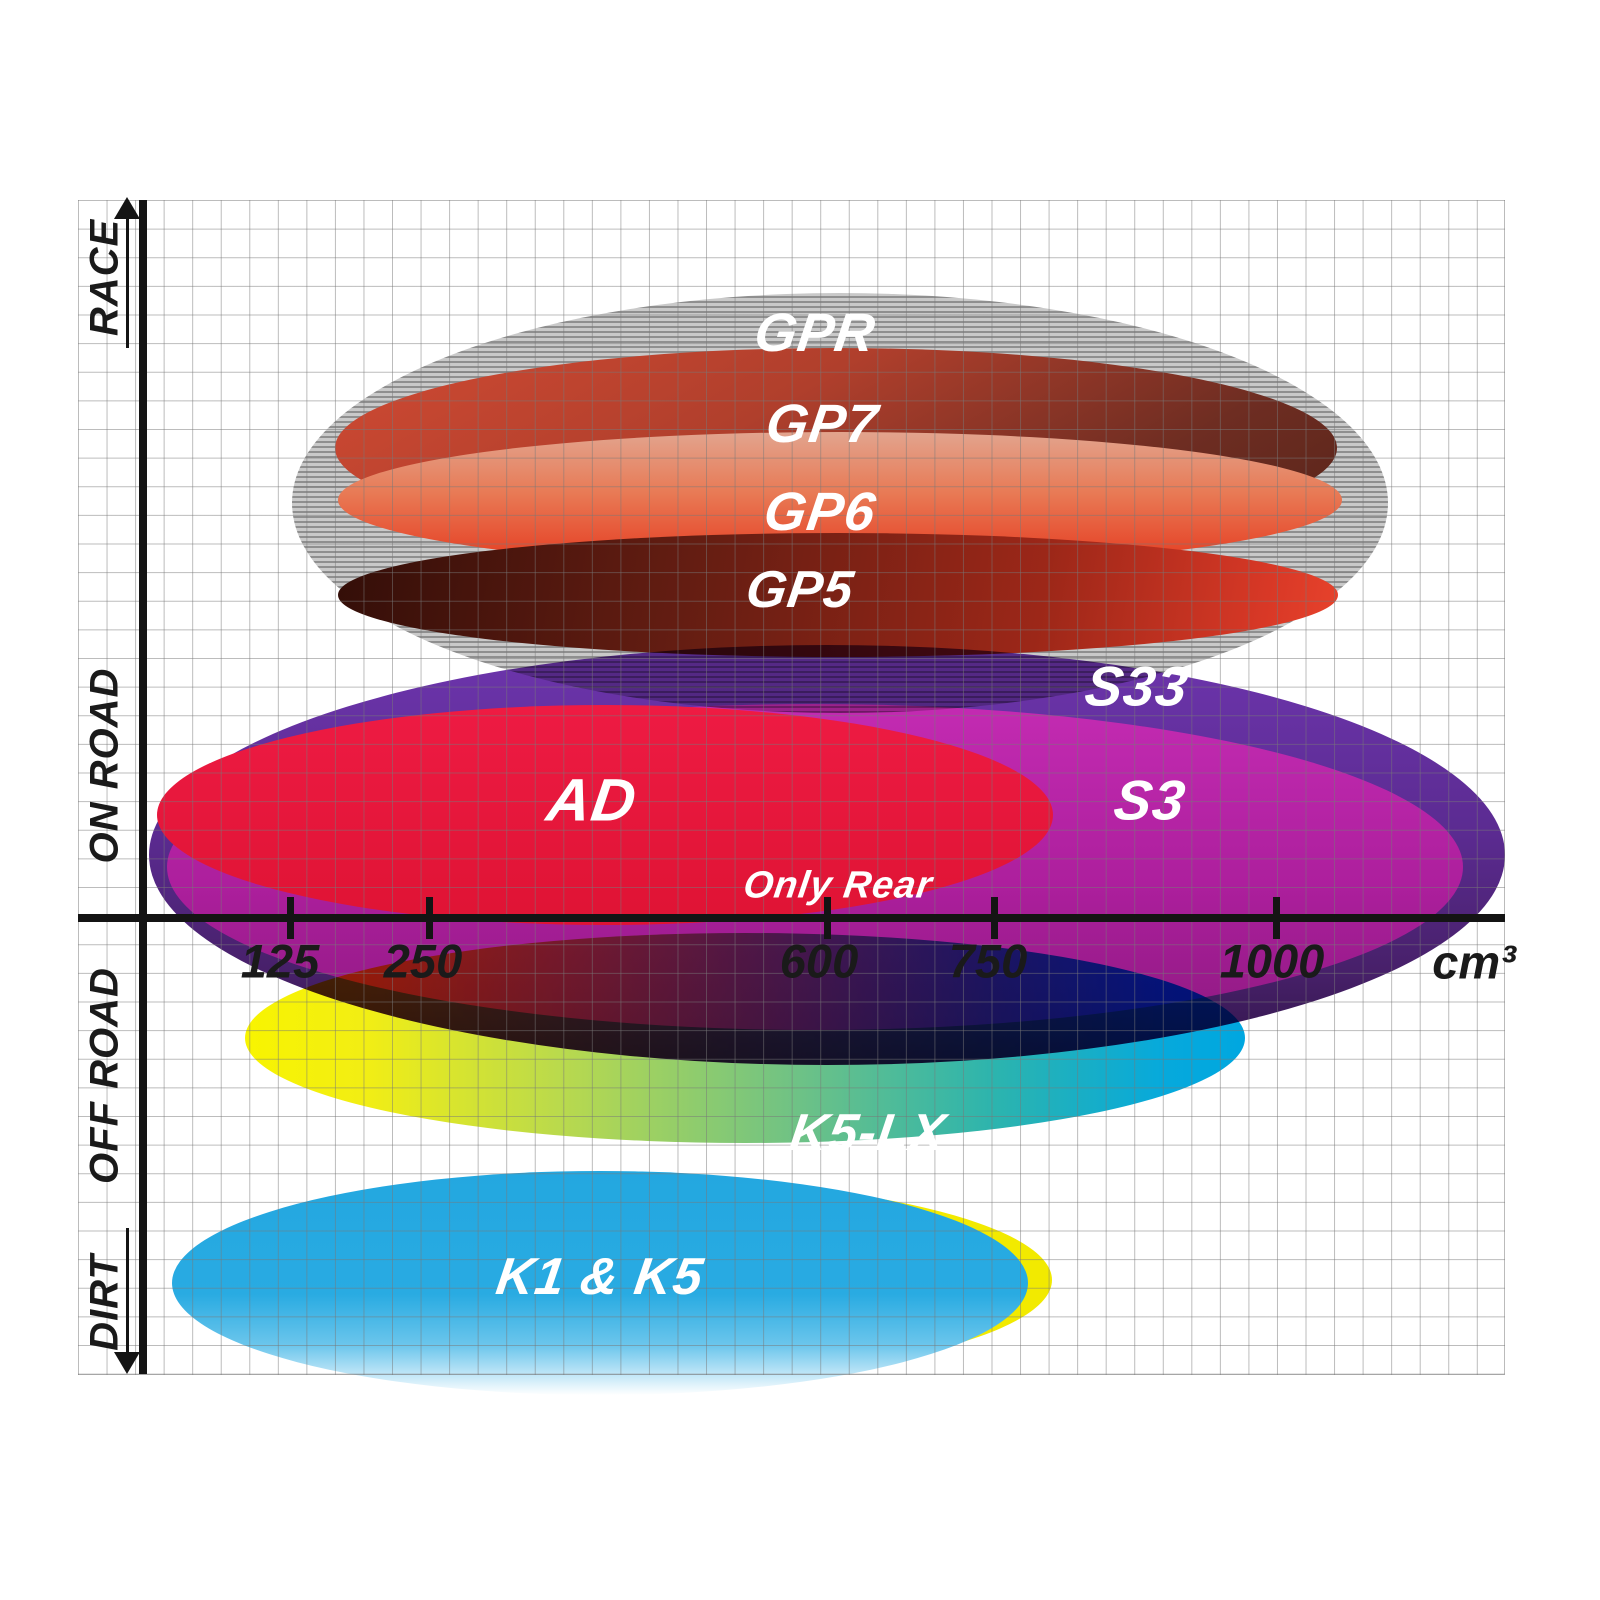  Describe the element at coordinates (143, 787) in the screenshot. I see `y-axis-line` at that location.